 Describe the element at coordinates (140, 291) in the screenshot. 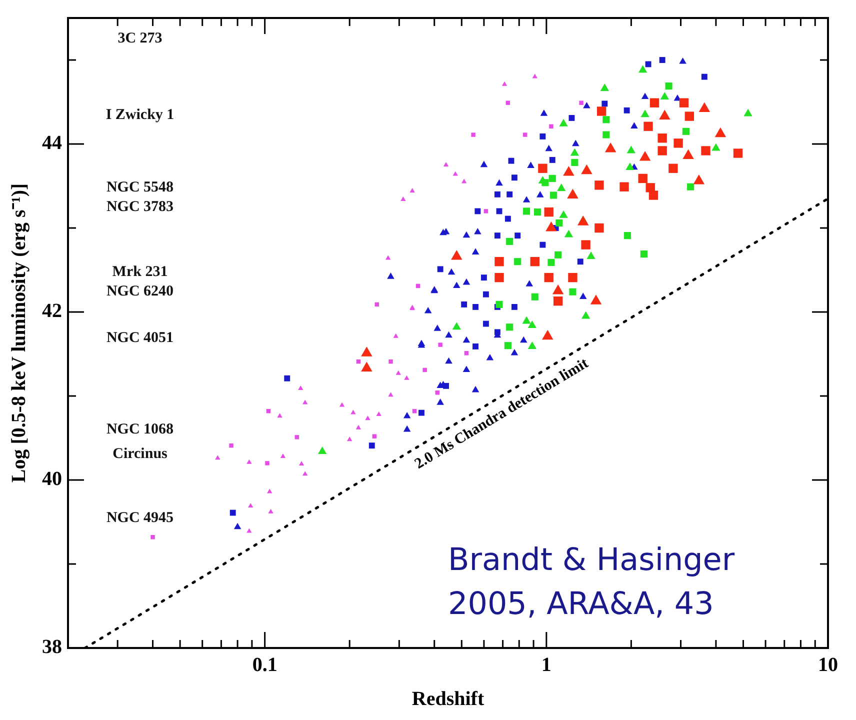

I see `annotation: NGC 6240` at that location.